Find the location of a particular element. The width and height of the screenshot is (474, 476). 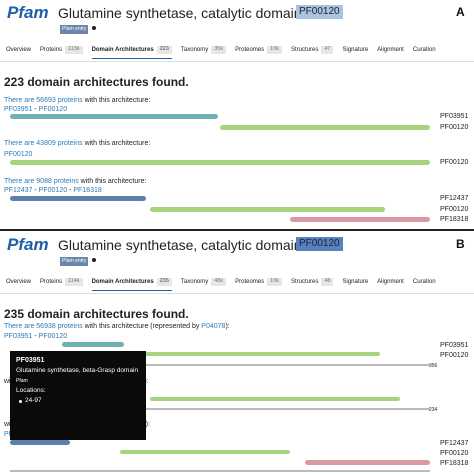

tab: Taxonomy 35k is located at coordinates (203, 50).